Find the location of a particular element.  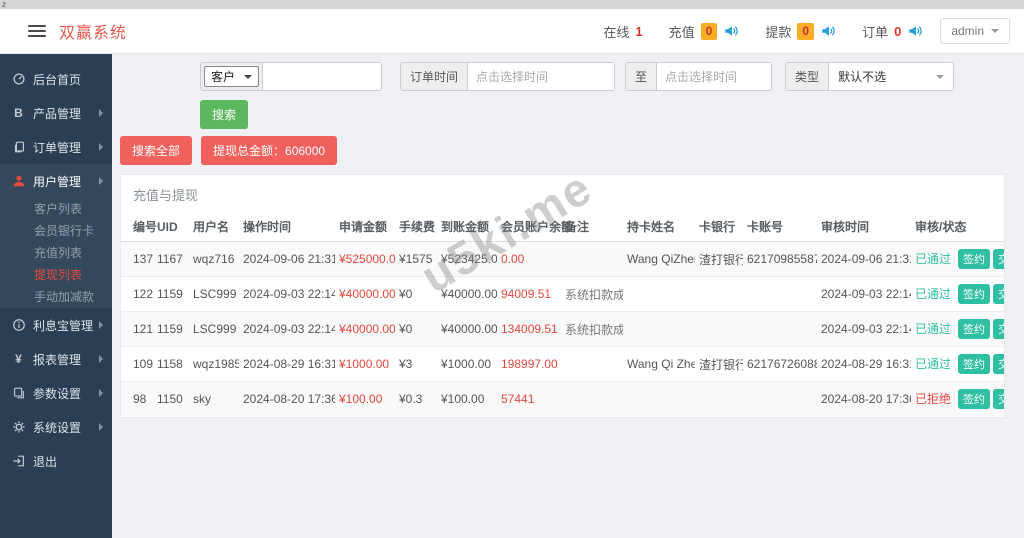

col-bank: 卡银行 is located at coordinates (719, 227).